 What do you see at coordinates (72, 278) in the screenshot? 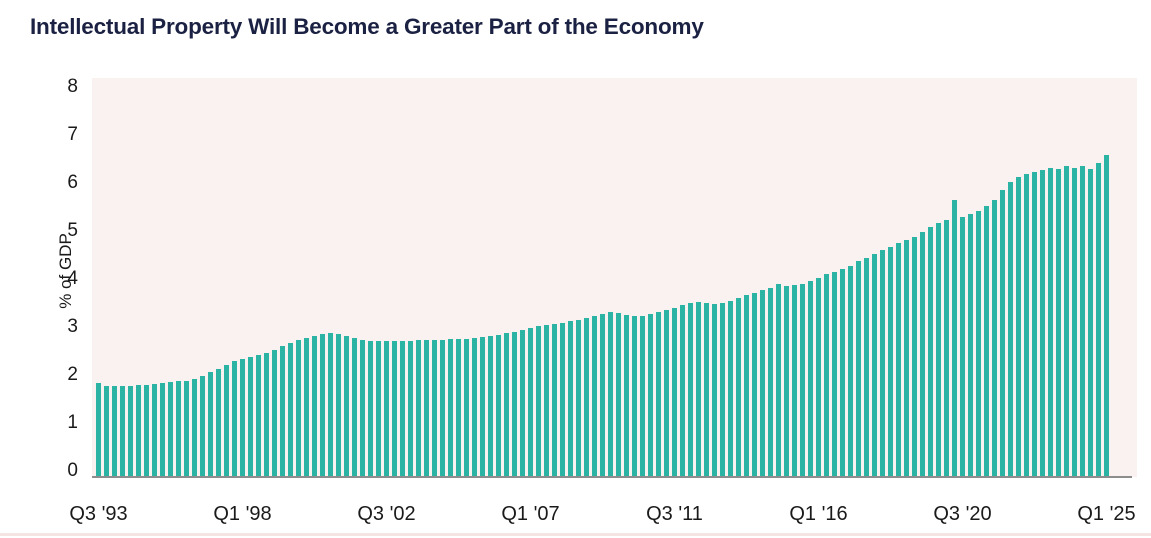
I see `y-tick-label: 4` at bounding box center [72, 278].